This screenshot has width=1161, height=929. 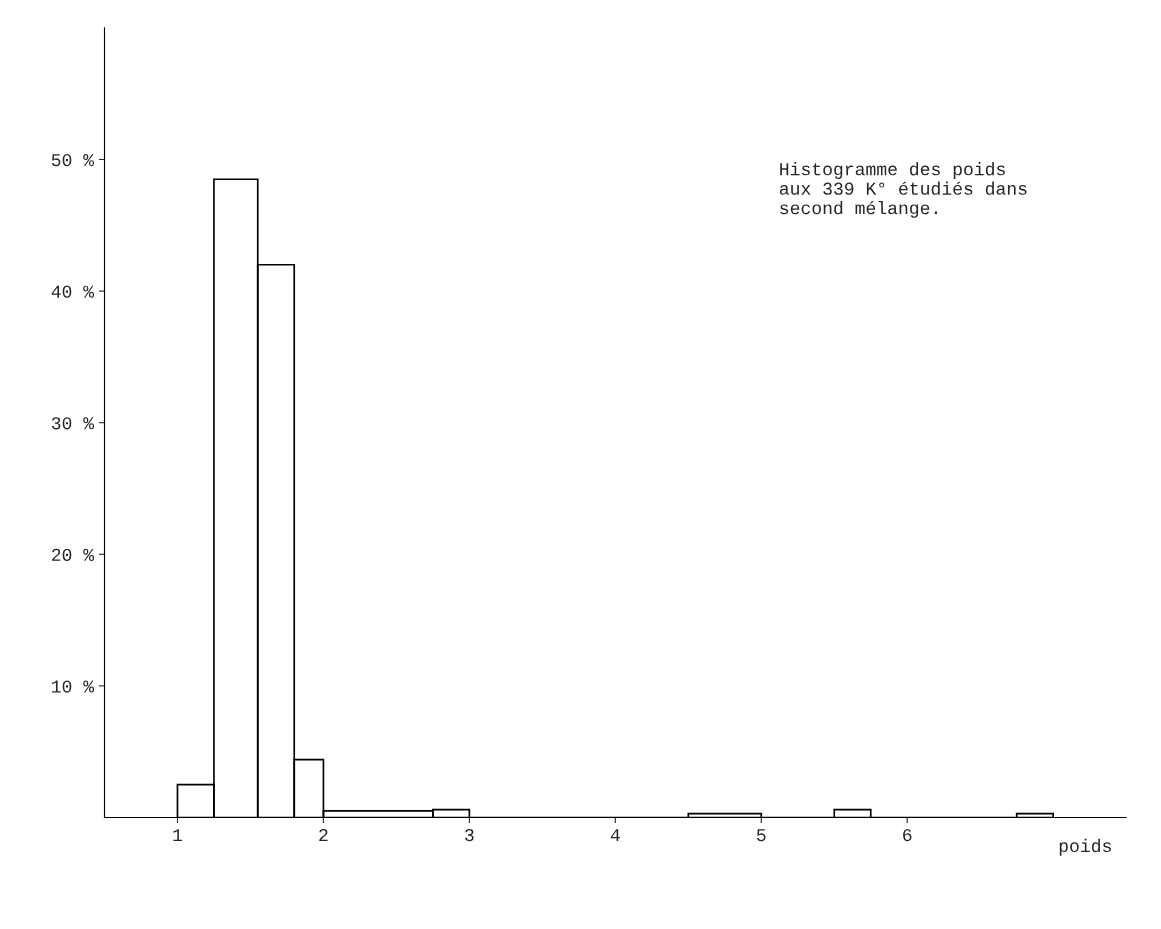 What do you see at coordinates (903, 190) in the screenshot?
I see `annotation: Histogramme des poids aux 339 K° étudiés dans second mélange.` at bounding box center [903, 190].